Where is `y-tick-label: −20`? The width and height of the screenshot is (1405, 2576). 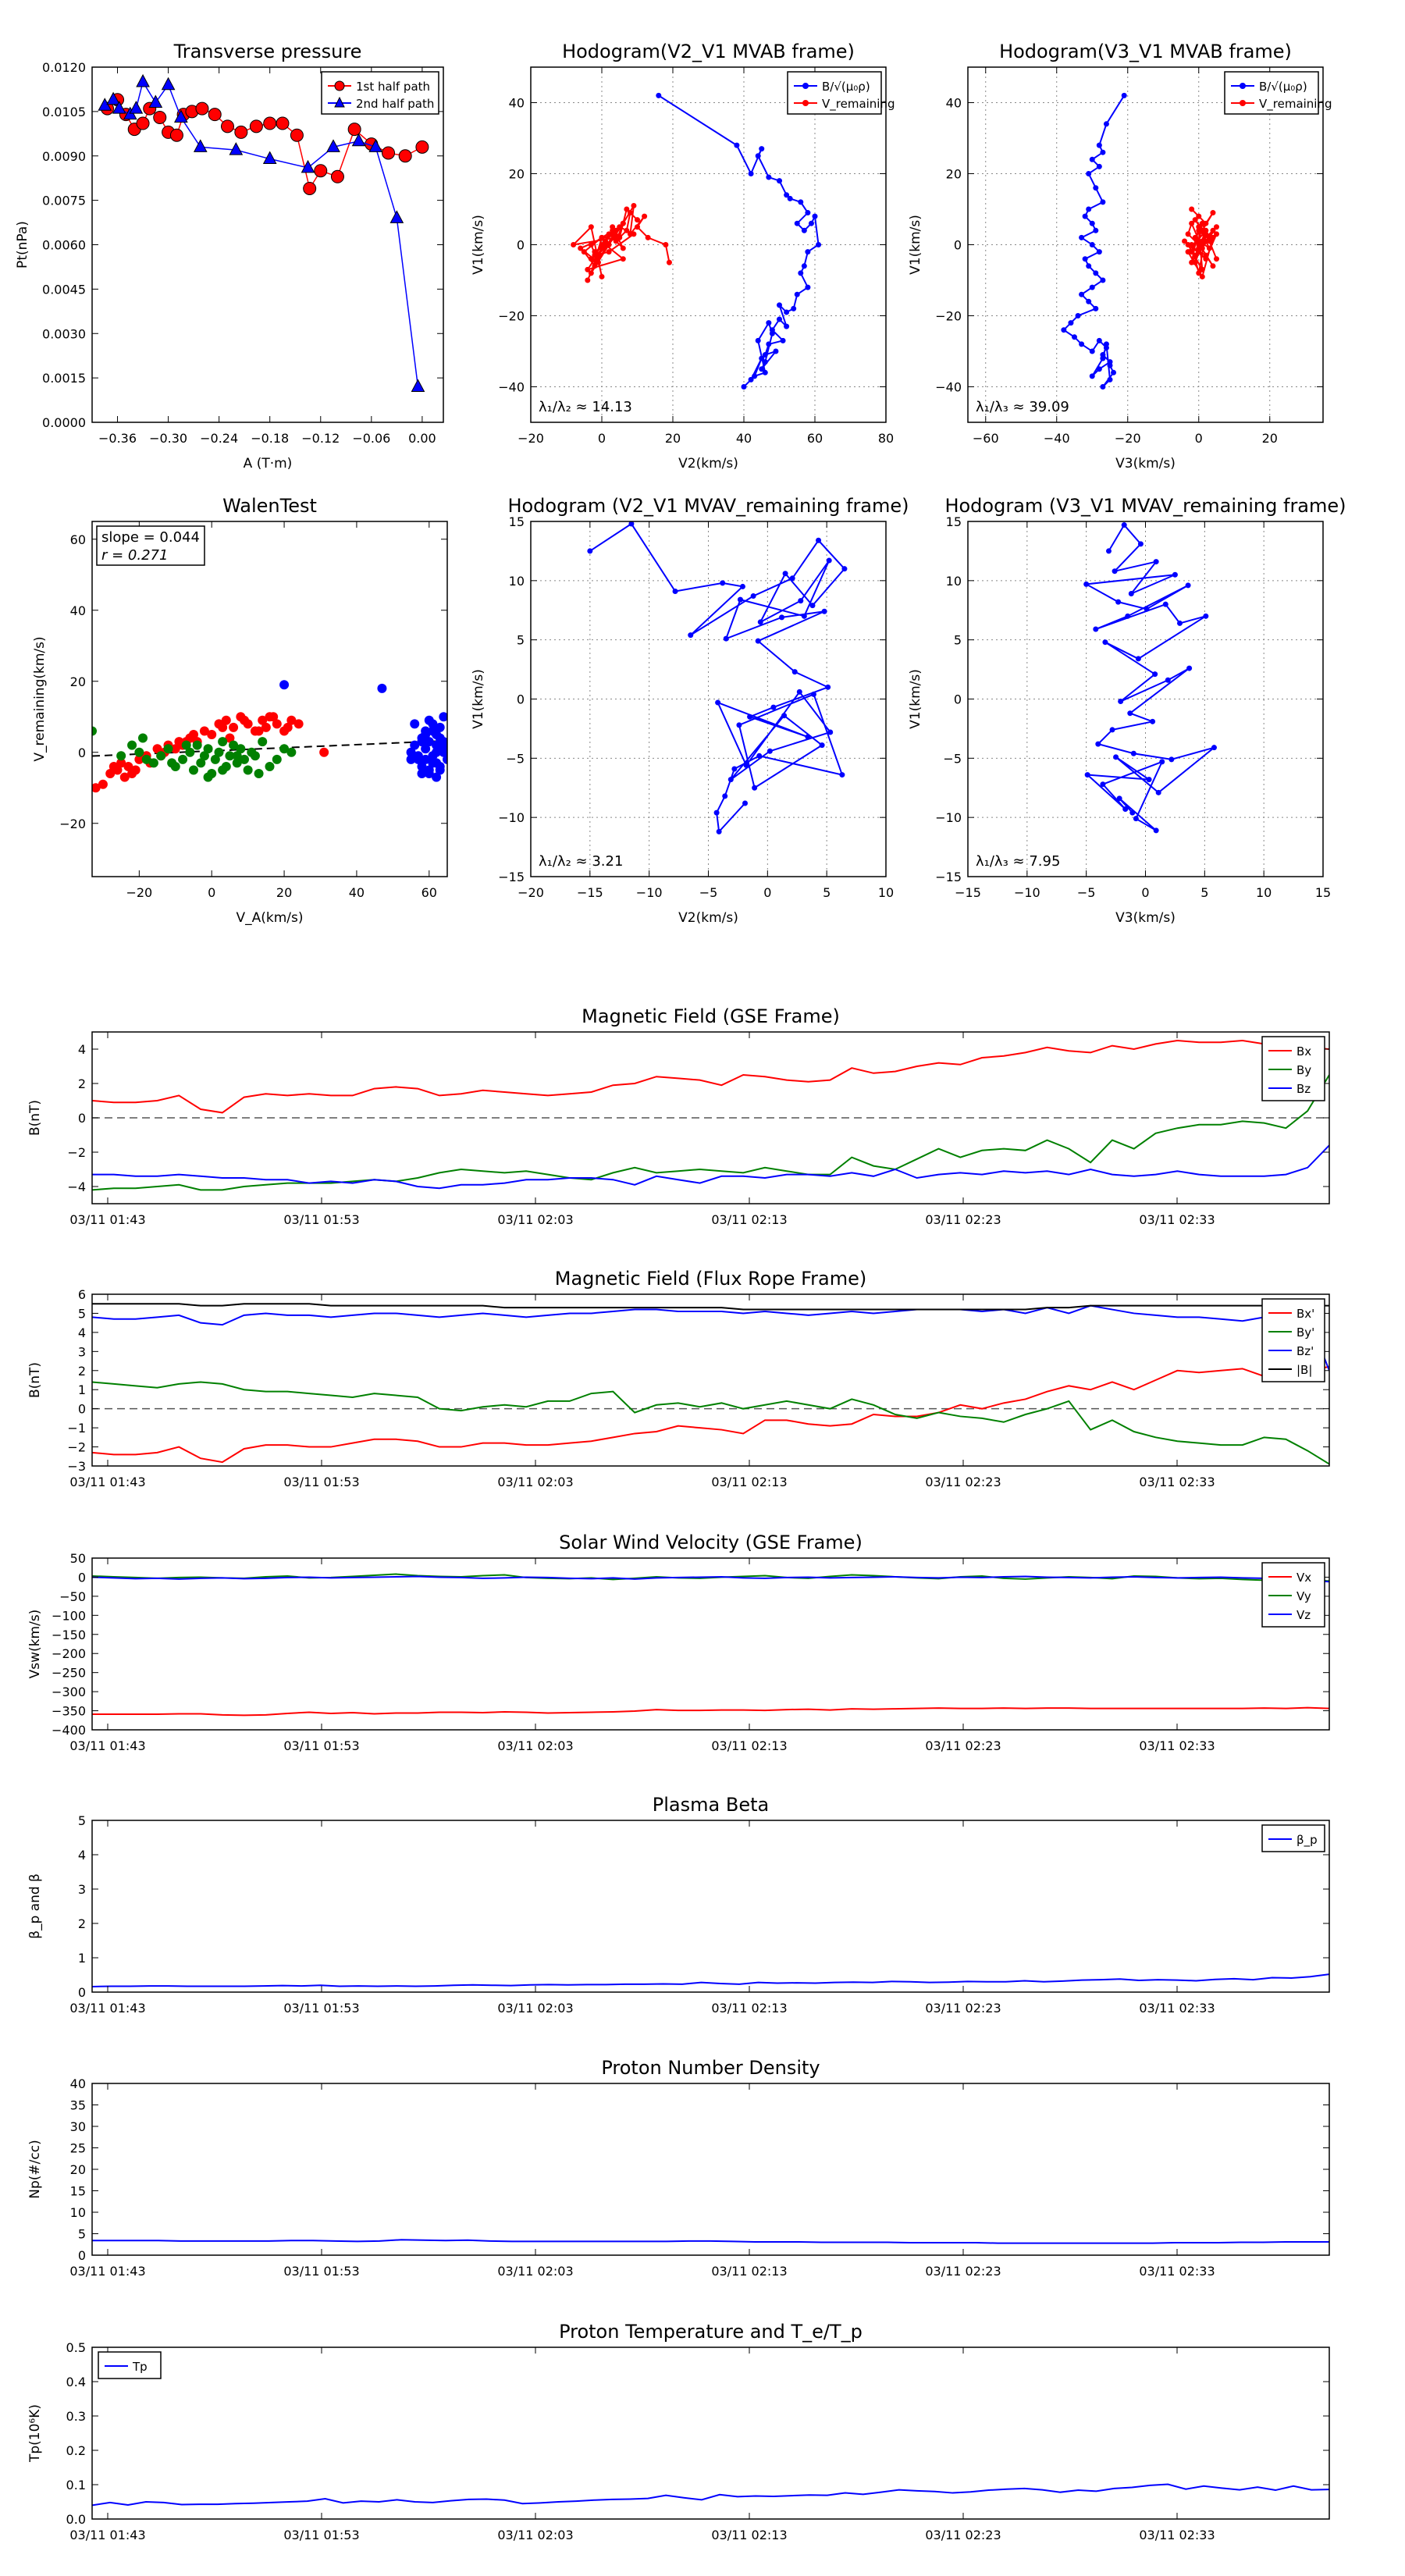
y-tick-label: −20 is located at coordinates (949, 316).